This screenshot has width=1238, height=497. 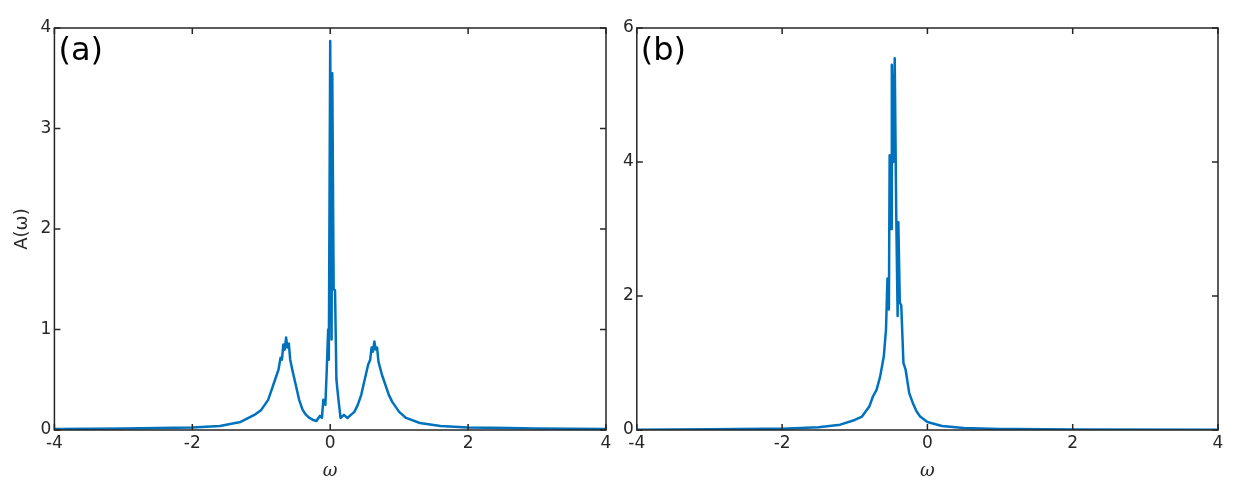 What do you see at coordinates (628, 26) in the screenshot?
I see `y-tick-label: 6` at bounding box center [628, 26].